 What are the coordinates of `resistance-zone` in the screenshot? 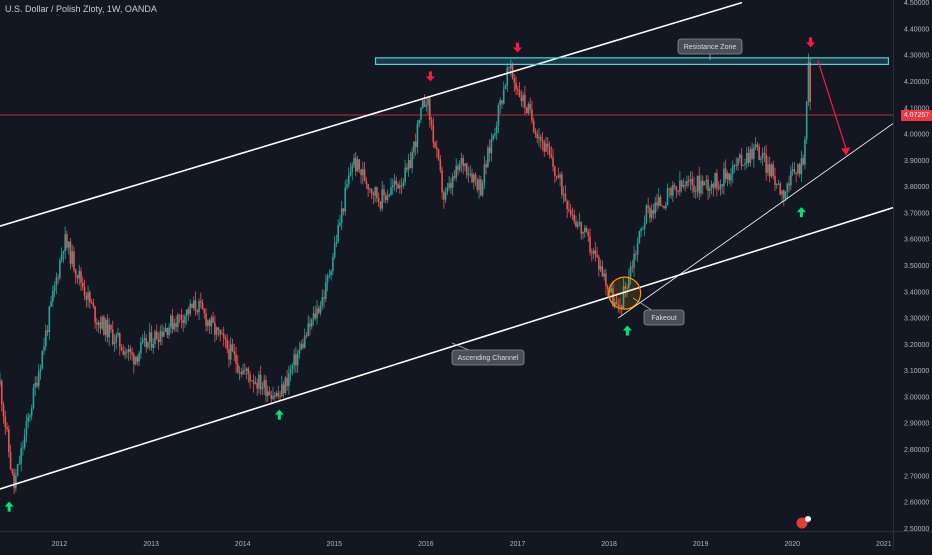 It's located at (632, 61).